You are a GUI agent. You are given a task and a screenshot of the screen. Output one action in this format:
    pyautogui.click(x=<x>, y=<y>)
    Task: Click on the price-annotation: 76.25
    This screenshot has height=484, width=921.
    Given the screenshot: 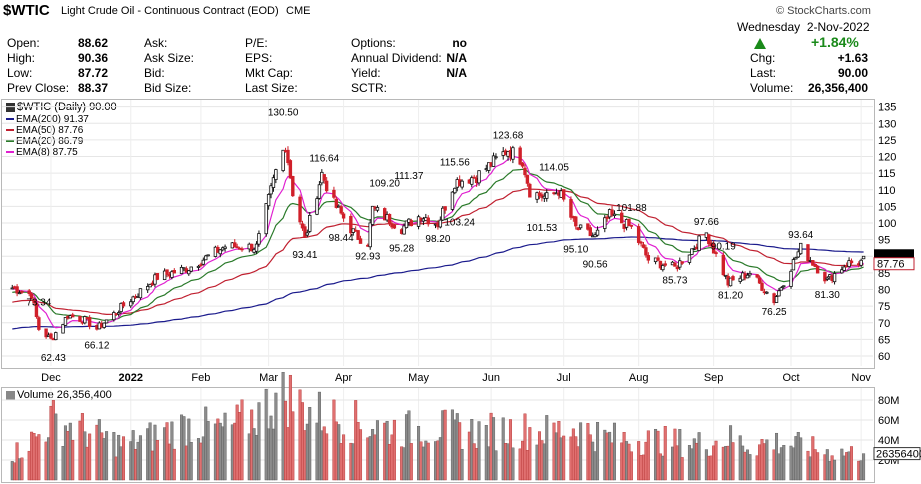 What is the action you would take?
    pyautogui.click(x=774, y=312)
    